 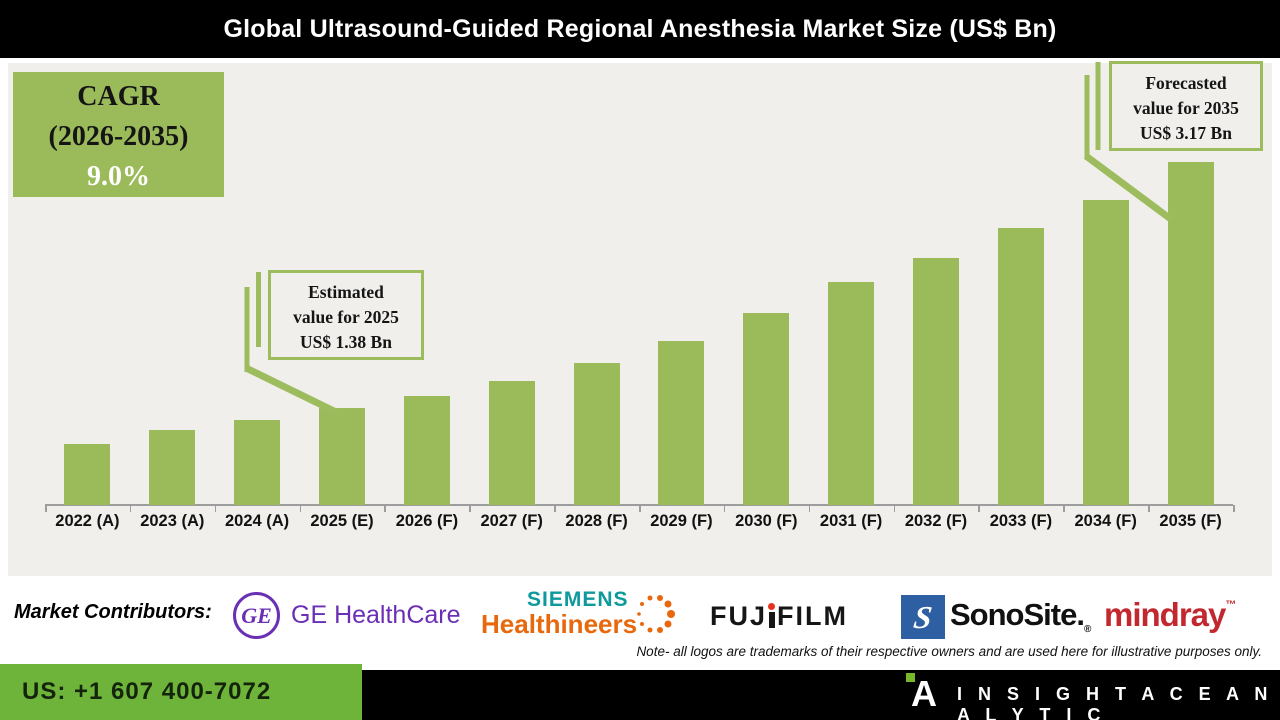 I want to click on cagr-box: CAGR (2026-2035) 9.0%, so click(x=118, y=134).